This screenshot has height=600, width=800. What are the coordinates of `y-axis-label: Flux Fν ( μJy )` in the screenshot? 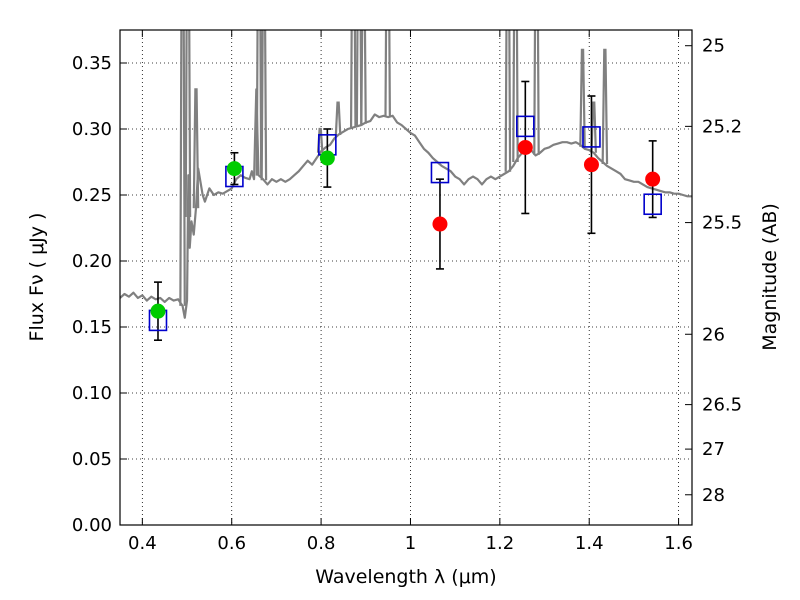 It's located at (37, 277).